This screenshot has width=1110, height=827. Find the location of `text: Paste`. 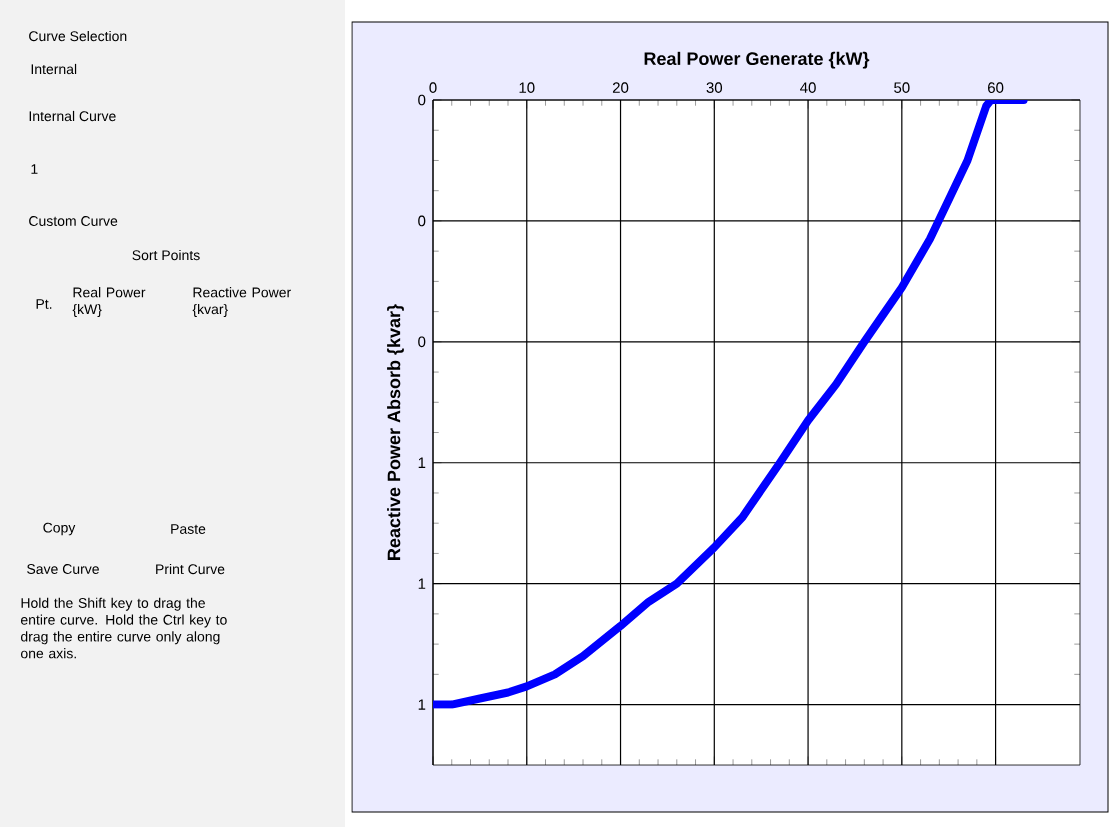

text: Paste is located at coordinates (188, 529).